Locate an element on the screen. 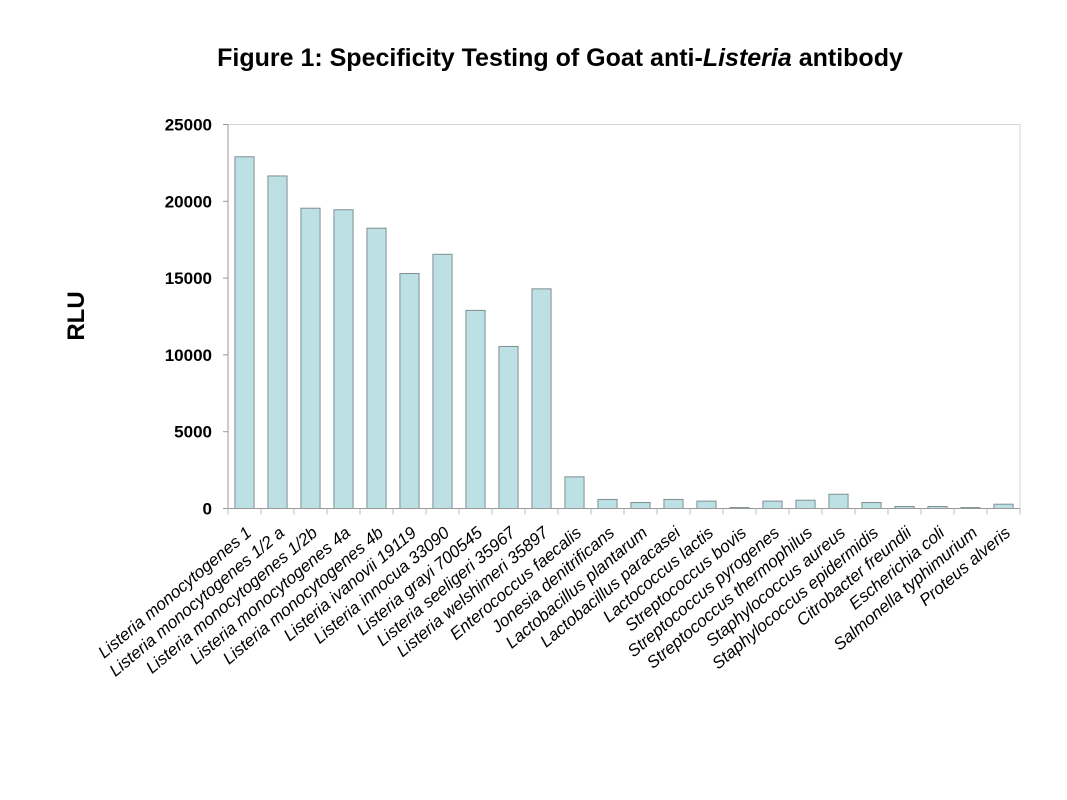  y-tick-label: 5000 is located at coordinates (193, 432).